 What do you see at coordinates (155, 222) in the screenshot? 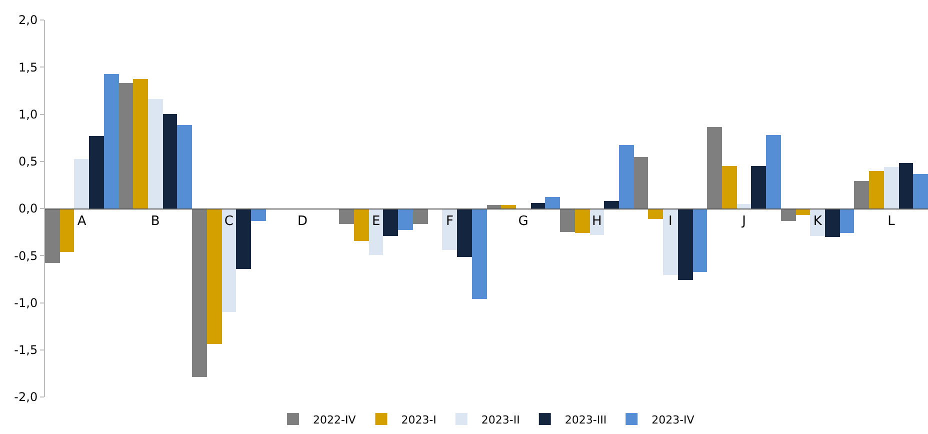
I see `x-tick-label: B` at bounding box center [155, 222].